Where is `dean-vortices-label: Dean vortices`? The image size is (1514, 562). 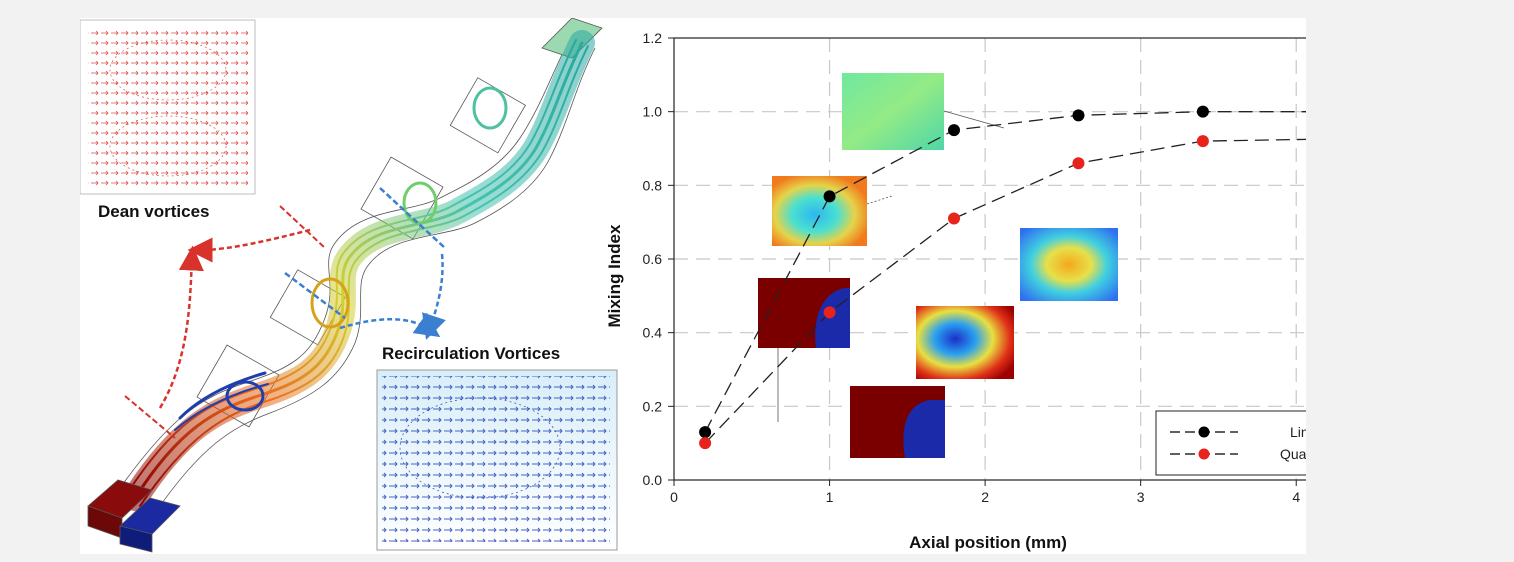
dean-vortices-label: Dean vortices is located at coordinates (154, 211).